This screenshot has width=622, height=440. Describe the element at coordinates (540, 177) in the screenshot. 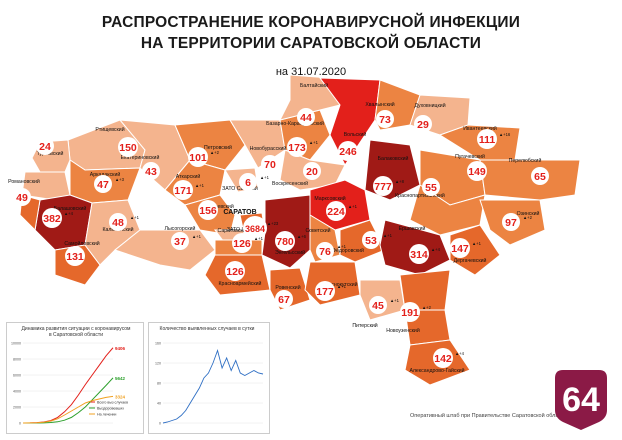

I see `case-count: 65` at that location.